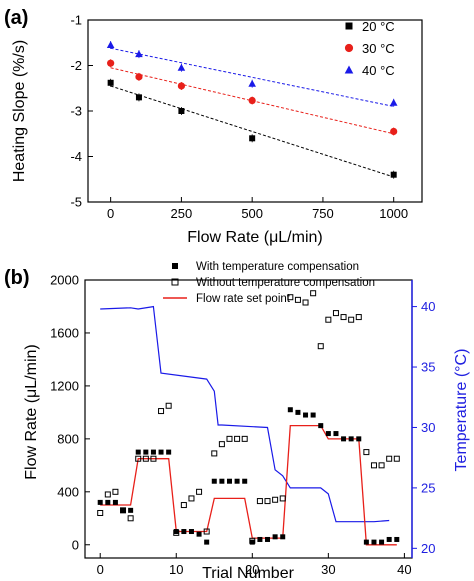 This screenshot has width=474, height=581. I want to click on panel-a-xtick-label: 500, so click(252, 213).